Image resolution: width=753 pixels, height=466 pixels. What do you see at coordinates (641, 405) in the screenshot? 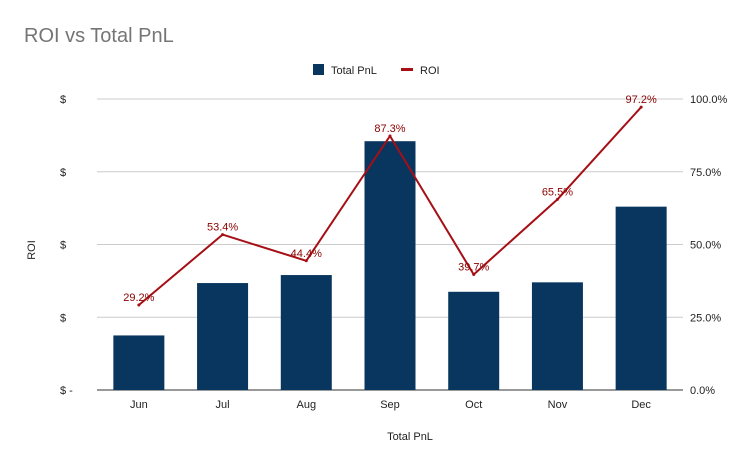
I see `x-tick-label: Dec` at bounding box center [641, 405].